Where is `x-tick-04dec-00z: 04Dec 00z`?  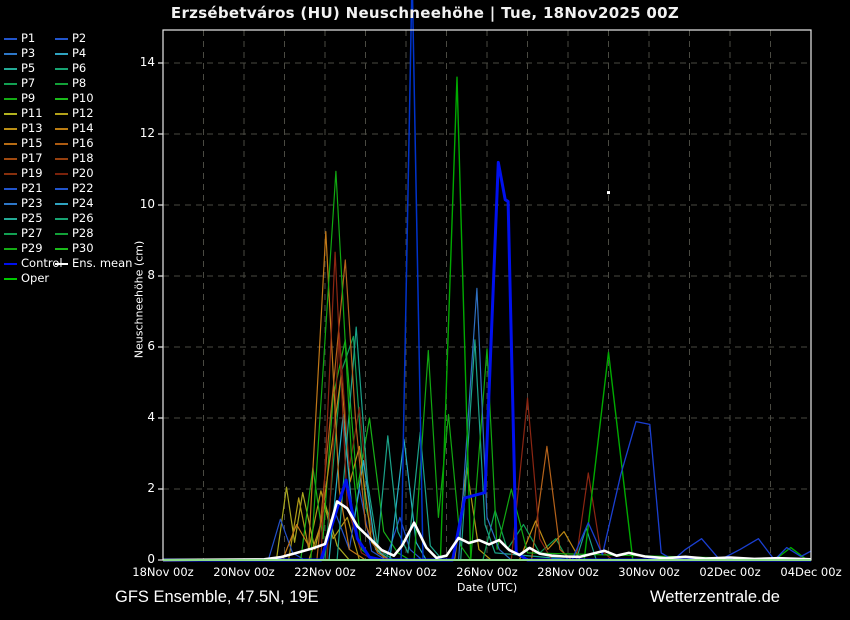
x-tick-04dec-00z: 04Dec 00z is located at coordinates (811, 572).